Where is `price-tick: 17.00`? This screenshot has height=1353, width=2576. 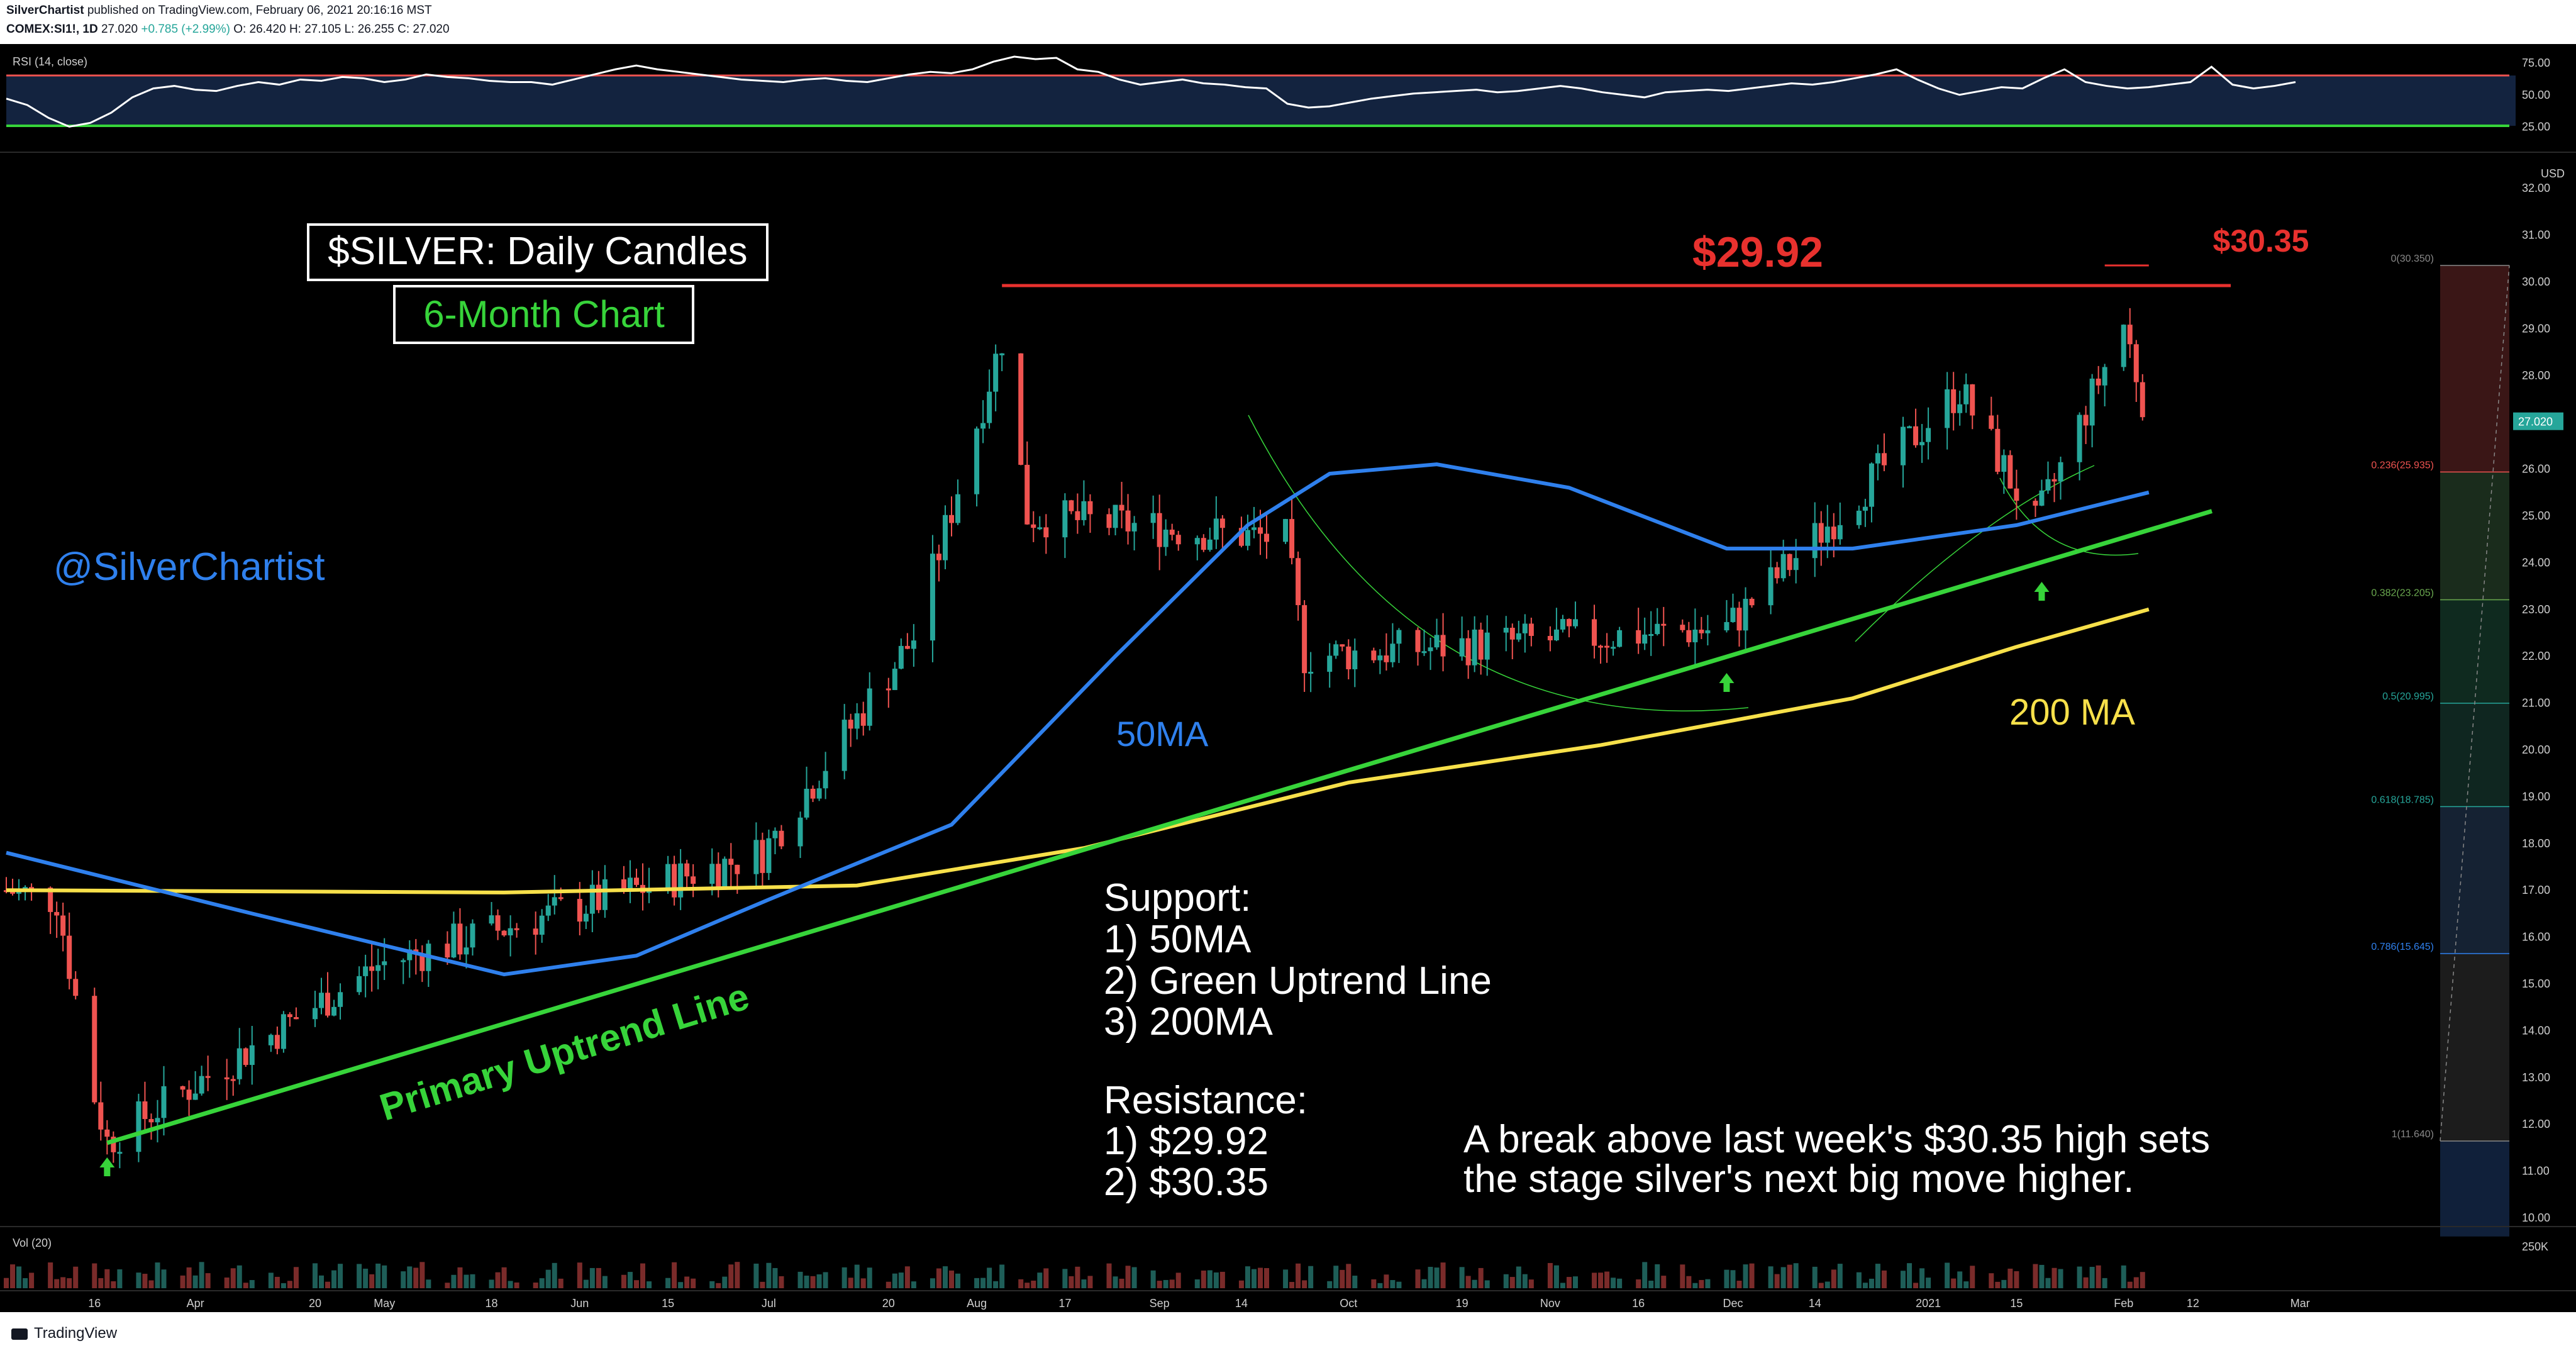
price-tick: 17.00 is located at coordinates (2536, 890).